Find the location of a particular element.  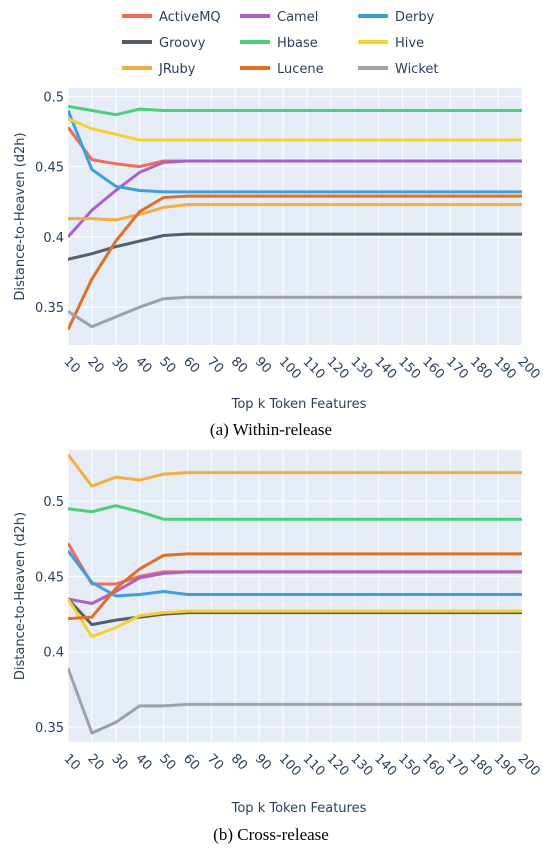

legend-label: Hive is located at coordinates (409, 43).